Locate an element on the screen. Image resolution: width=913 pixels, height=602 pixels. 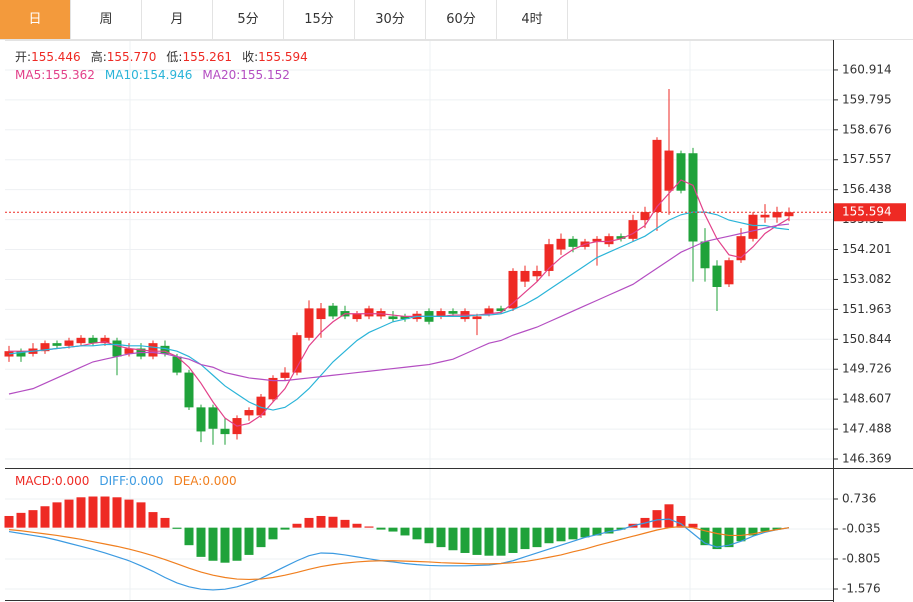
legend-value: 154.946 is located at coordinates (168, 75).